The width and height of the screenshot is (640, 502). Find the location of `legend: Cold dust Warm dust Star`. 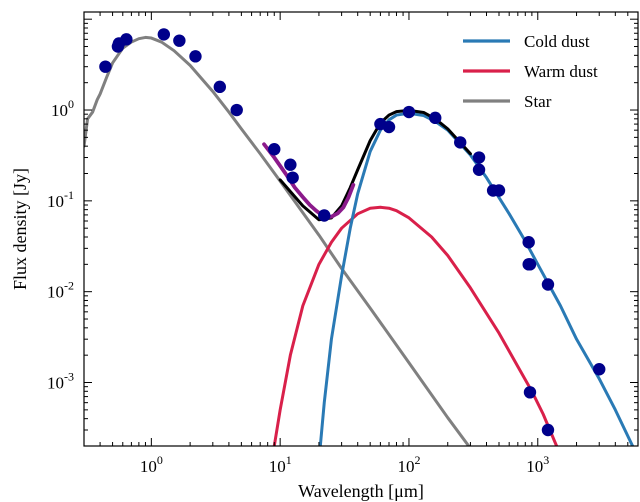

legend: Cold dust Warm dust Star is located at coordinates (530, 71).